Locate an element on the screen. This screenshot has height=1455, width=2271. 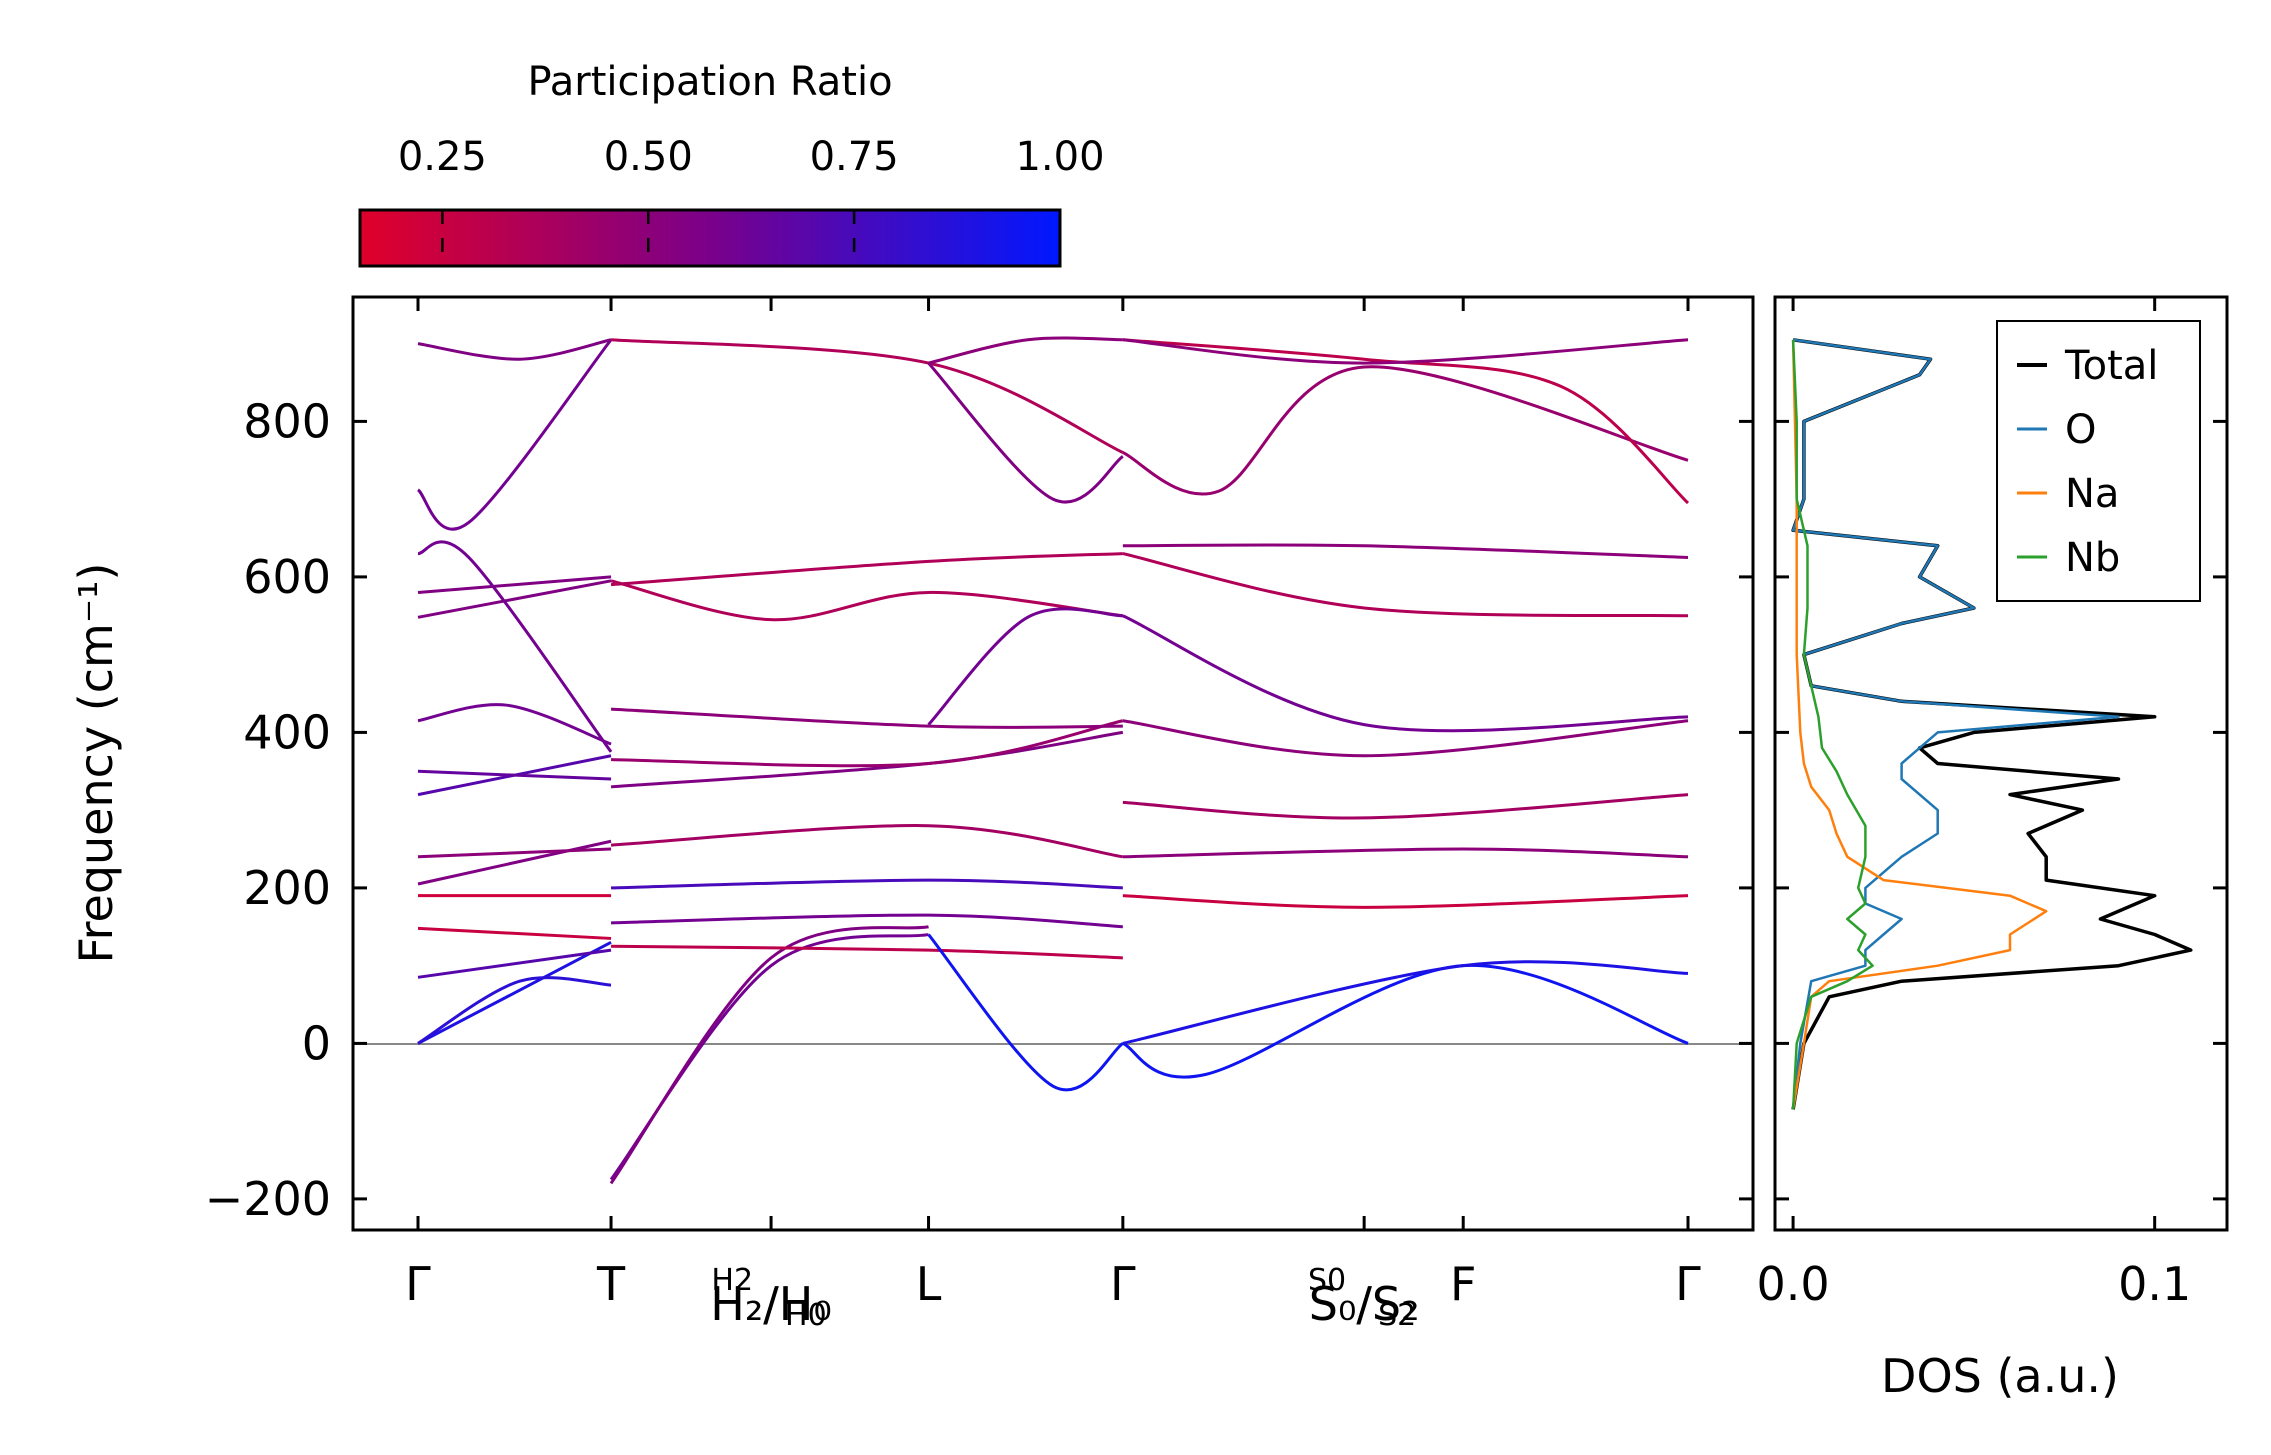
dos-line-nb is located at coordinates (1832, 724).